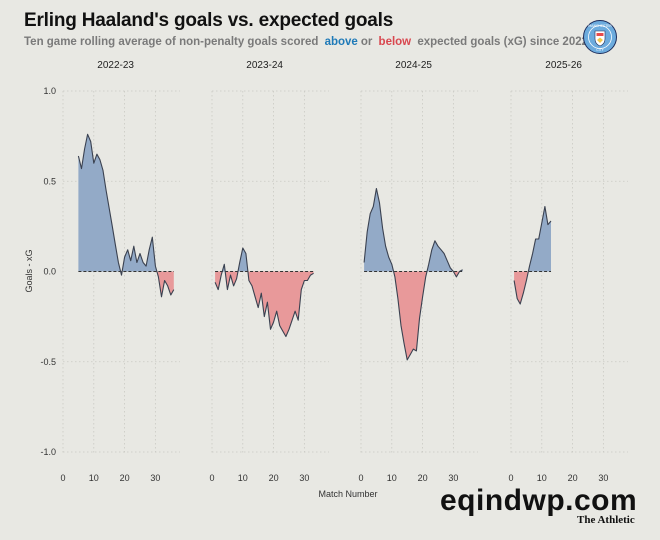 This screenshot has width=660, height=540. Describe the element at coordinates (49, 91) in the screenshot. I see `y-tick-label: 1.0` at that location.